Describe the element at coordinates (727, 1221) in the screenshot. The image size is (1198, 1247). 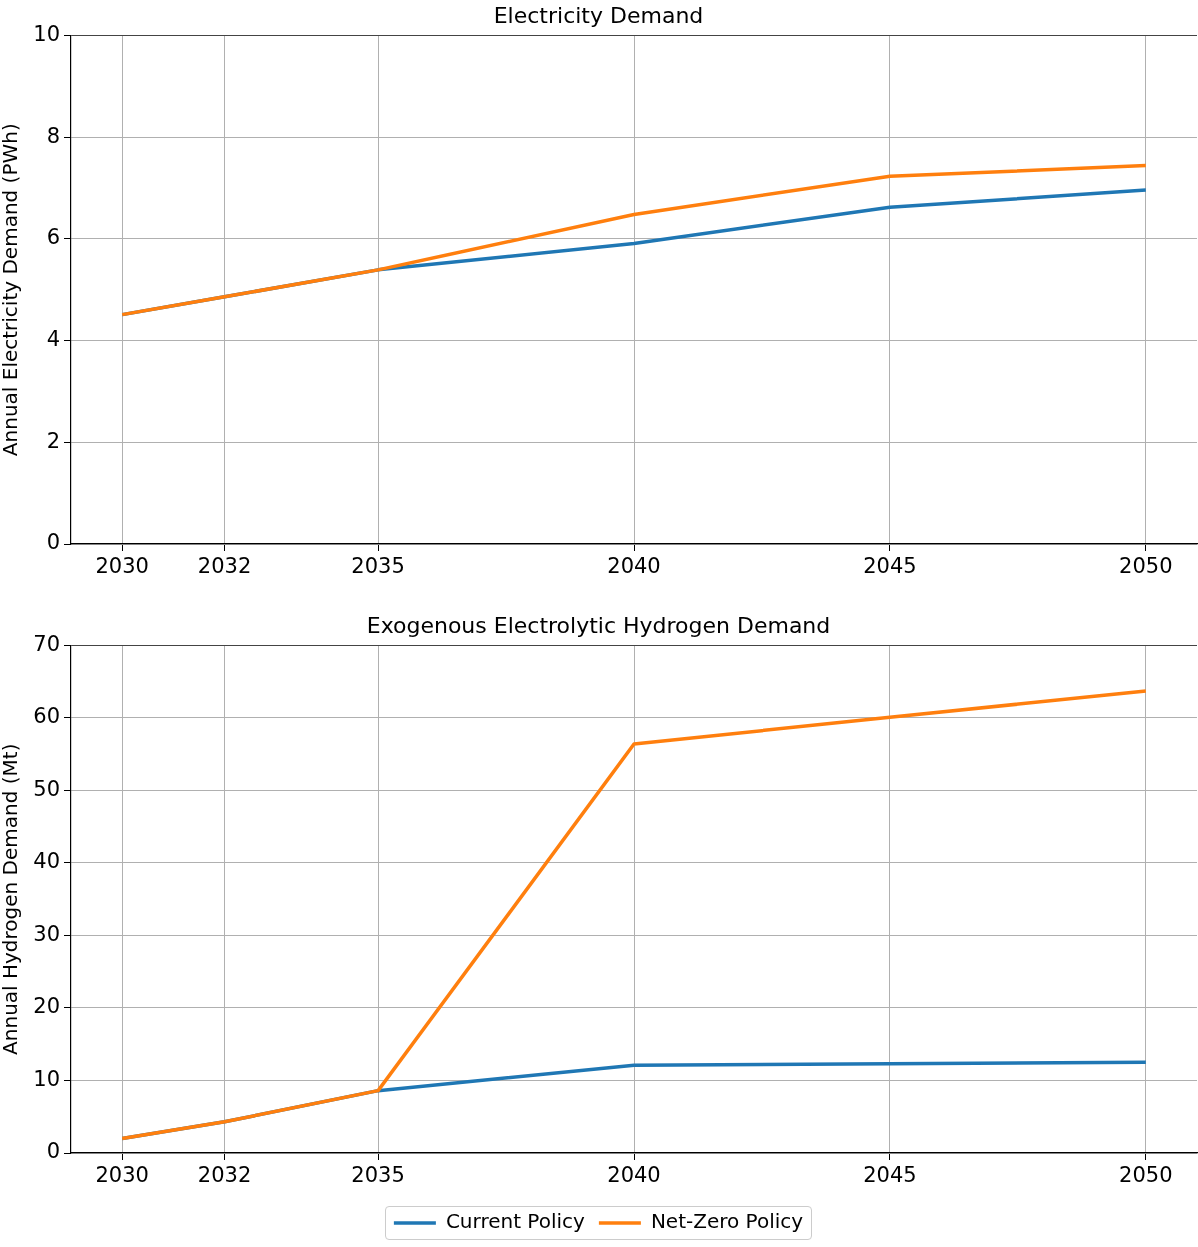
I see `legend-label: Net-Zero Policy` at that location.